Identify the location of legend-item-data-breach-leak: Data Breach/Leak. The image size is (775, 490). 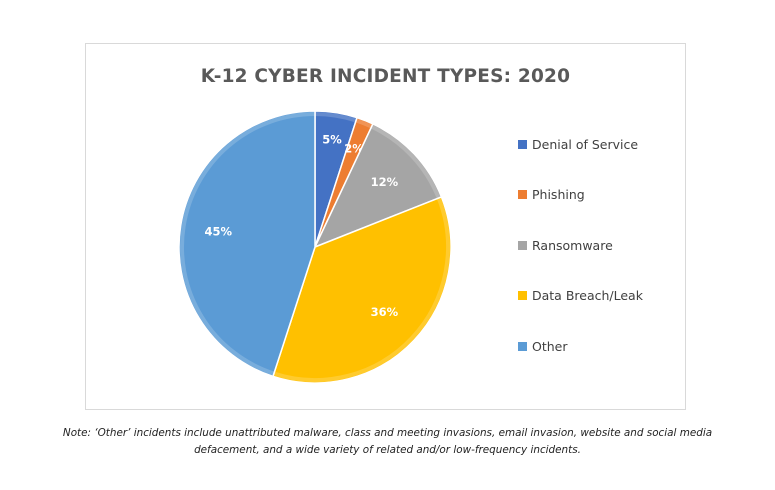
(580, 296).